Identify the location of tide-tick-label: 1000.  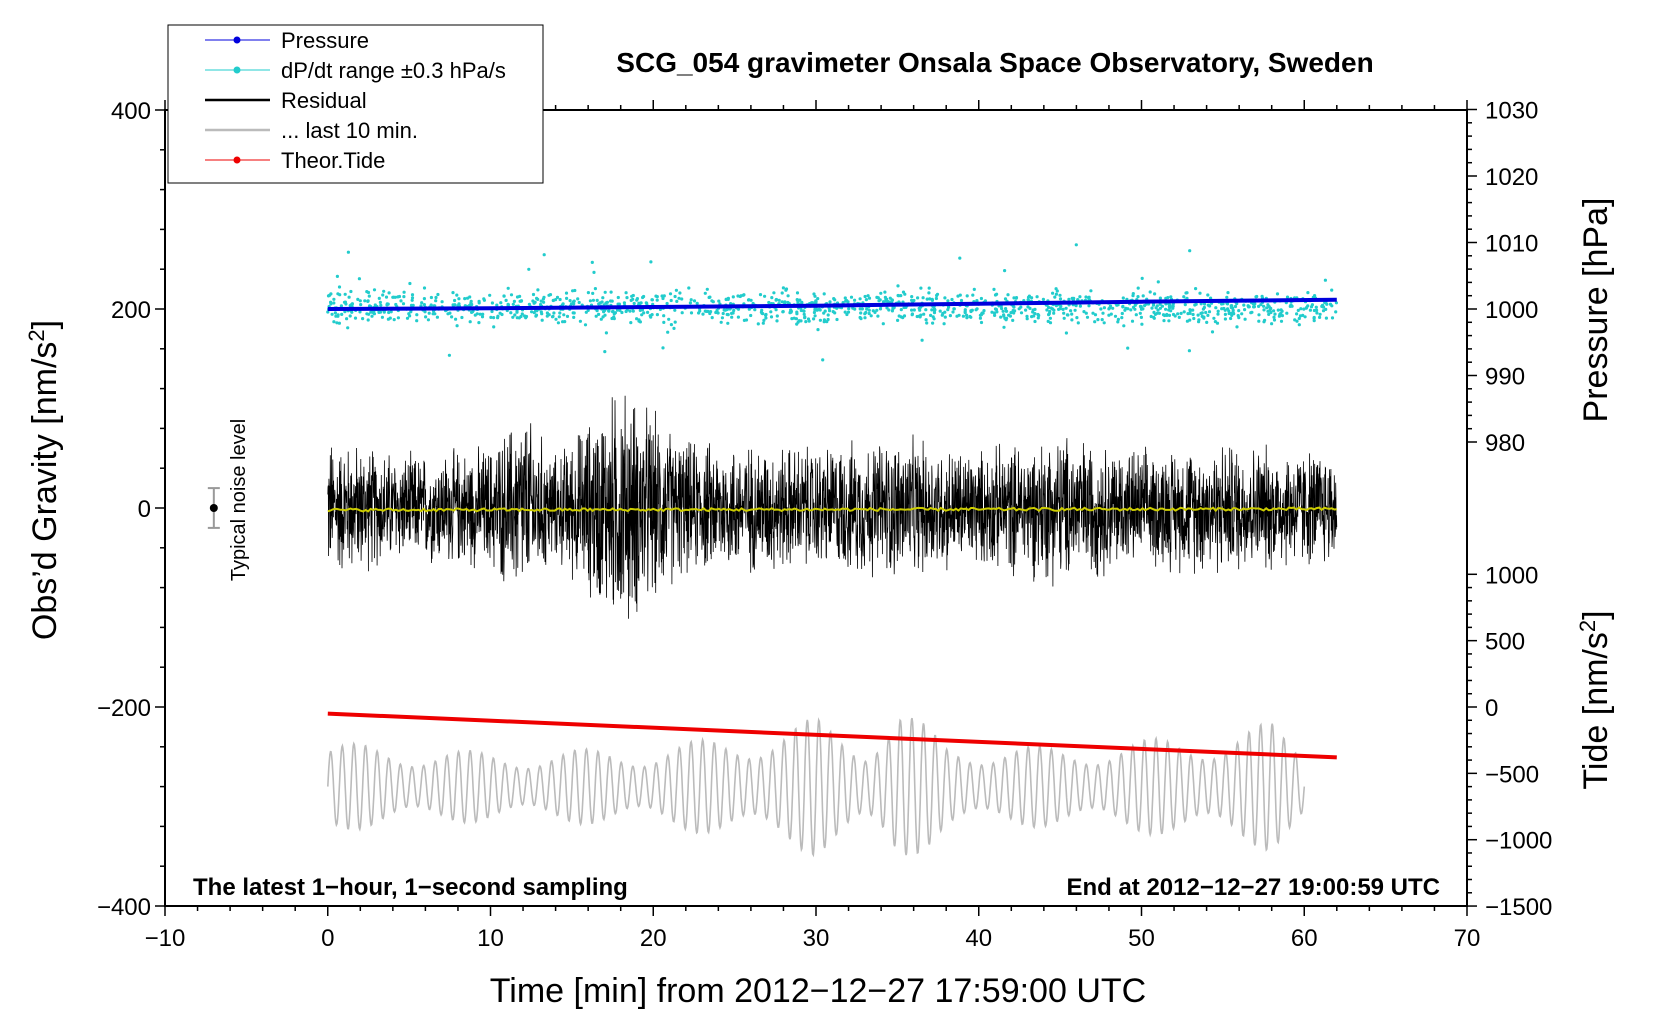
(1511, 575).